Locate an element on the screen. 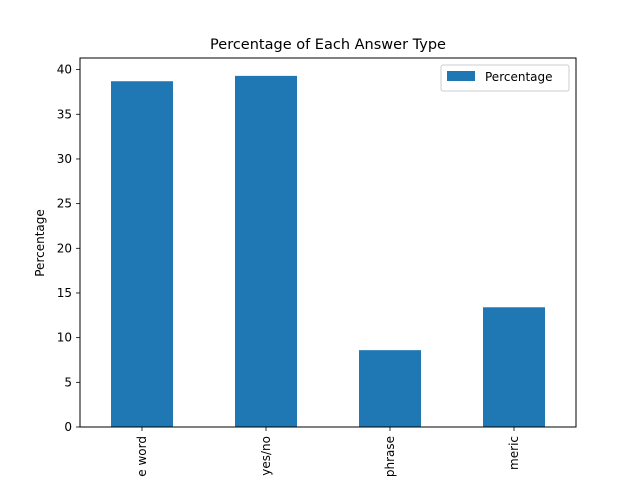 This screenshot has width=640, height=480. y-axis-label: Percentage is located at coordinates (40, 243).